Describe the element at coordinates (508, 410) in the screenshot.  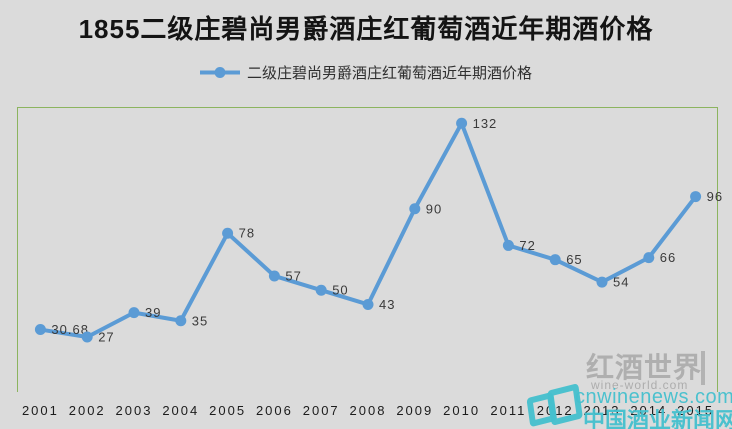
I see `x-axis-label: 2011` at that location.